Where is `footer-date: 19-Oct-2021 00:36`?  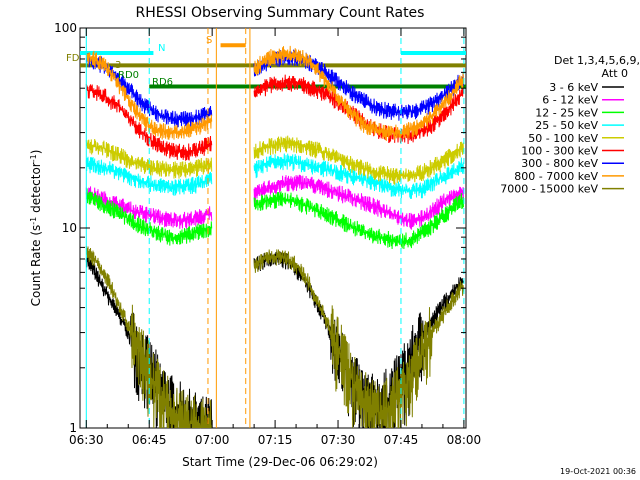 footer-date: 19-Oct-2021 00:36 is located at coordinates (598, 471).